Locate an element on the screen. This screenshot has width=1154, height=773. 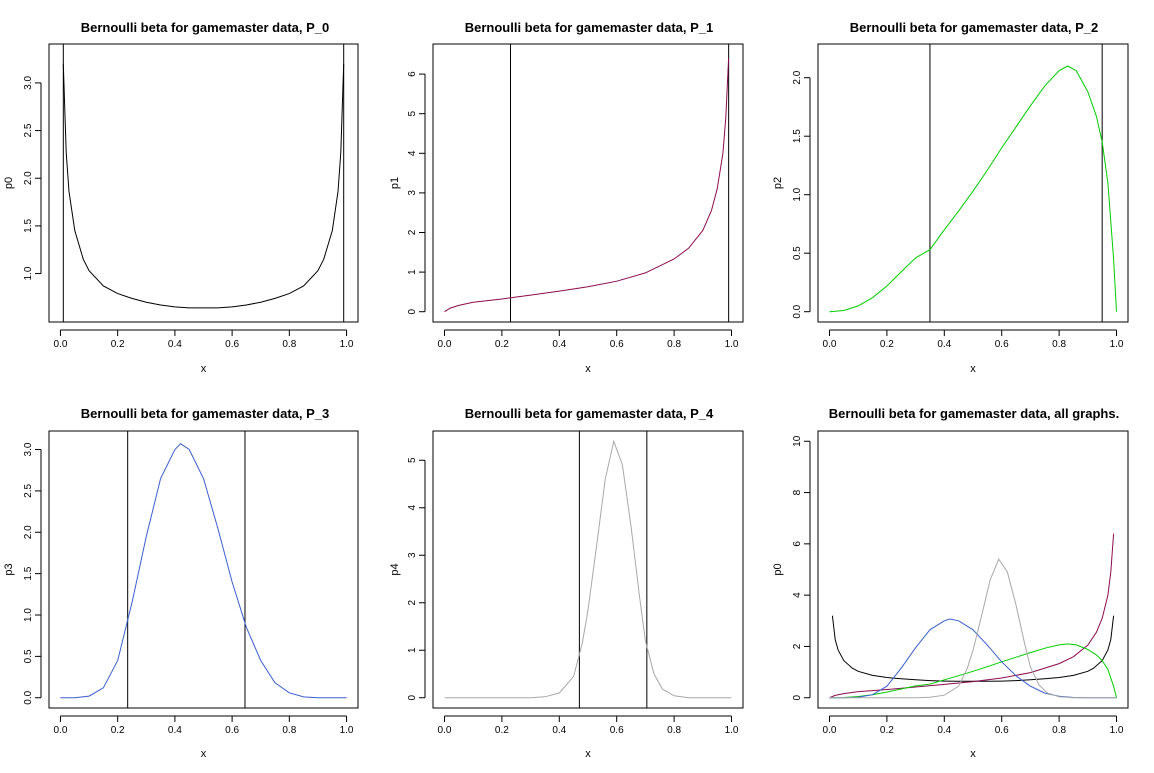
chart-title: Bernoulli beta for gamemaster data, P_2 is located at coordinates (974, 27).